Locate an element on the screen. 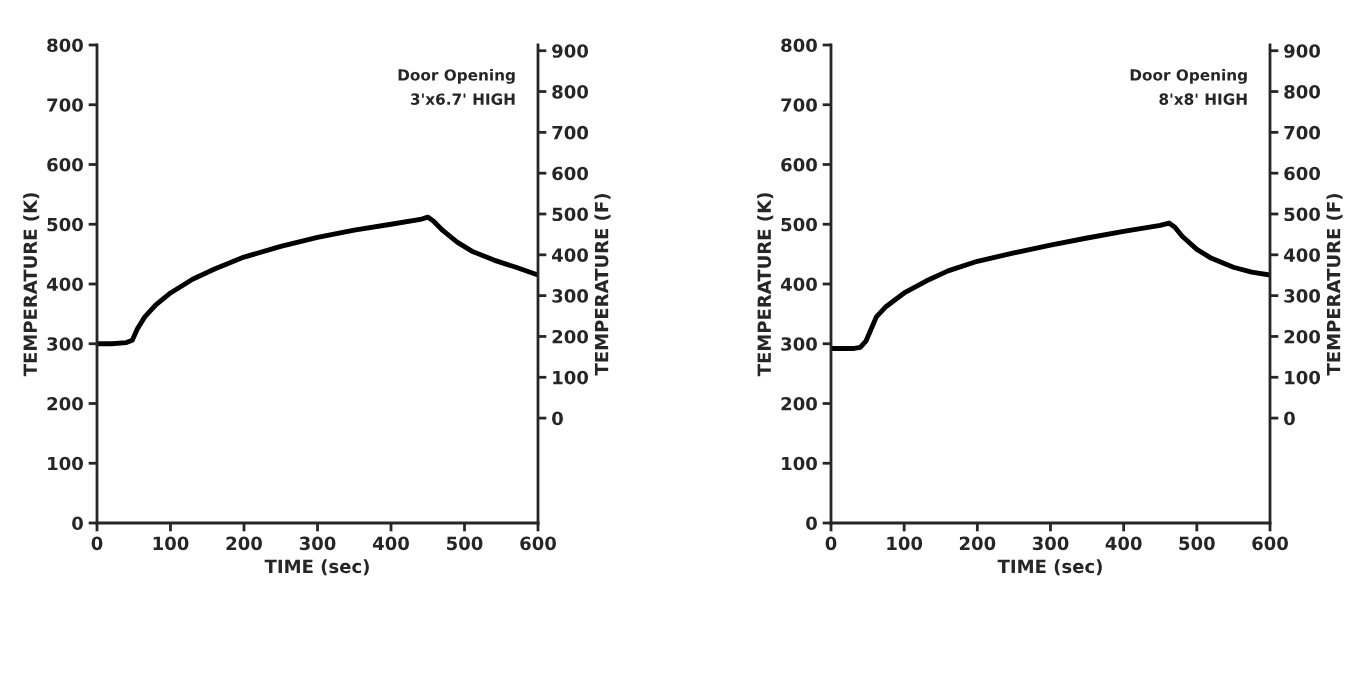 This screenshot has width=1358, height=685. annotation: Door Opening 3'x6.7' HIGH is located at coordinates (456, 86).